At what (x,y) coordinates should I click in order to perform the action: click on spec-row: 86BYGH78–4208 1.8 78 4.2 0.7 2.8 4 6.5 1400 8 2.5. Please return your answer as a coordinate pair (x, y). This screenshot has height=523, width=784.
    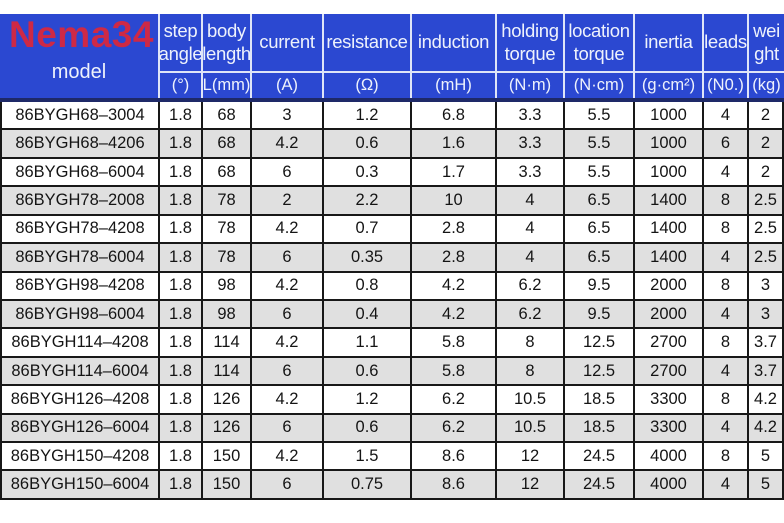
    Looking at the image, I should click on (392, 230).